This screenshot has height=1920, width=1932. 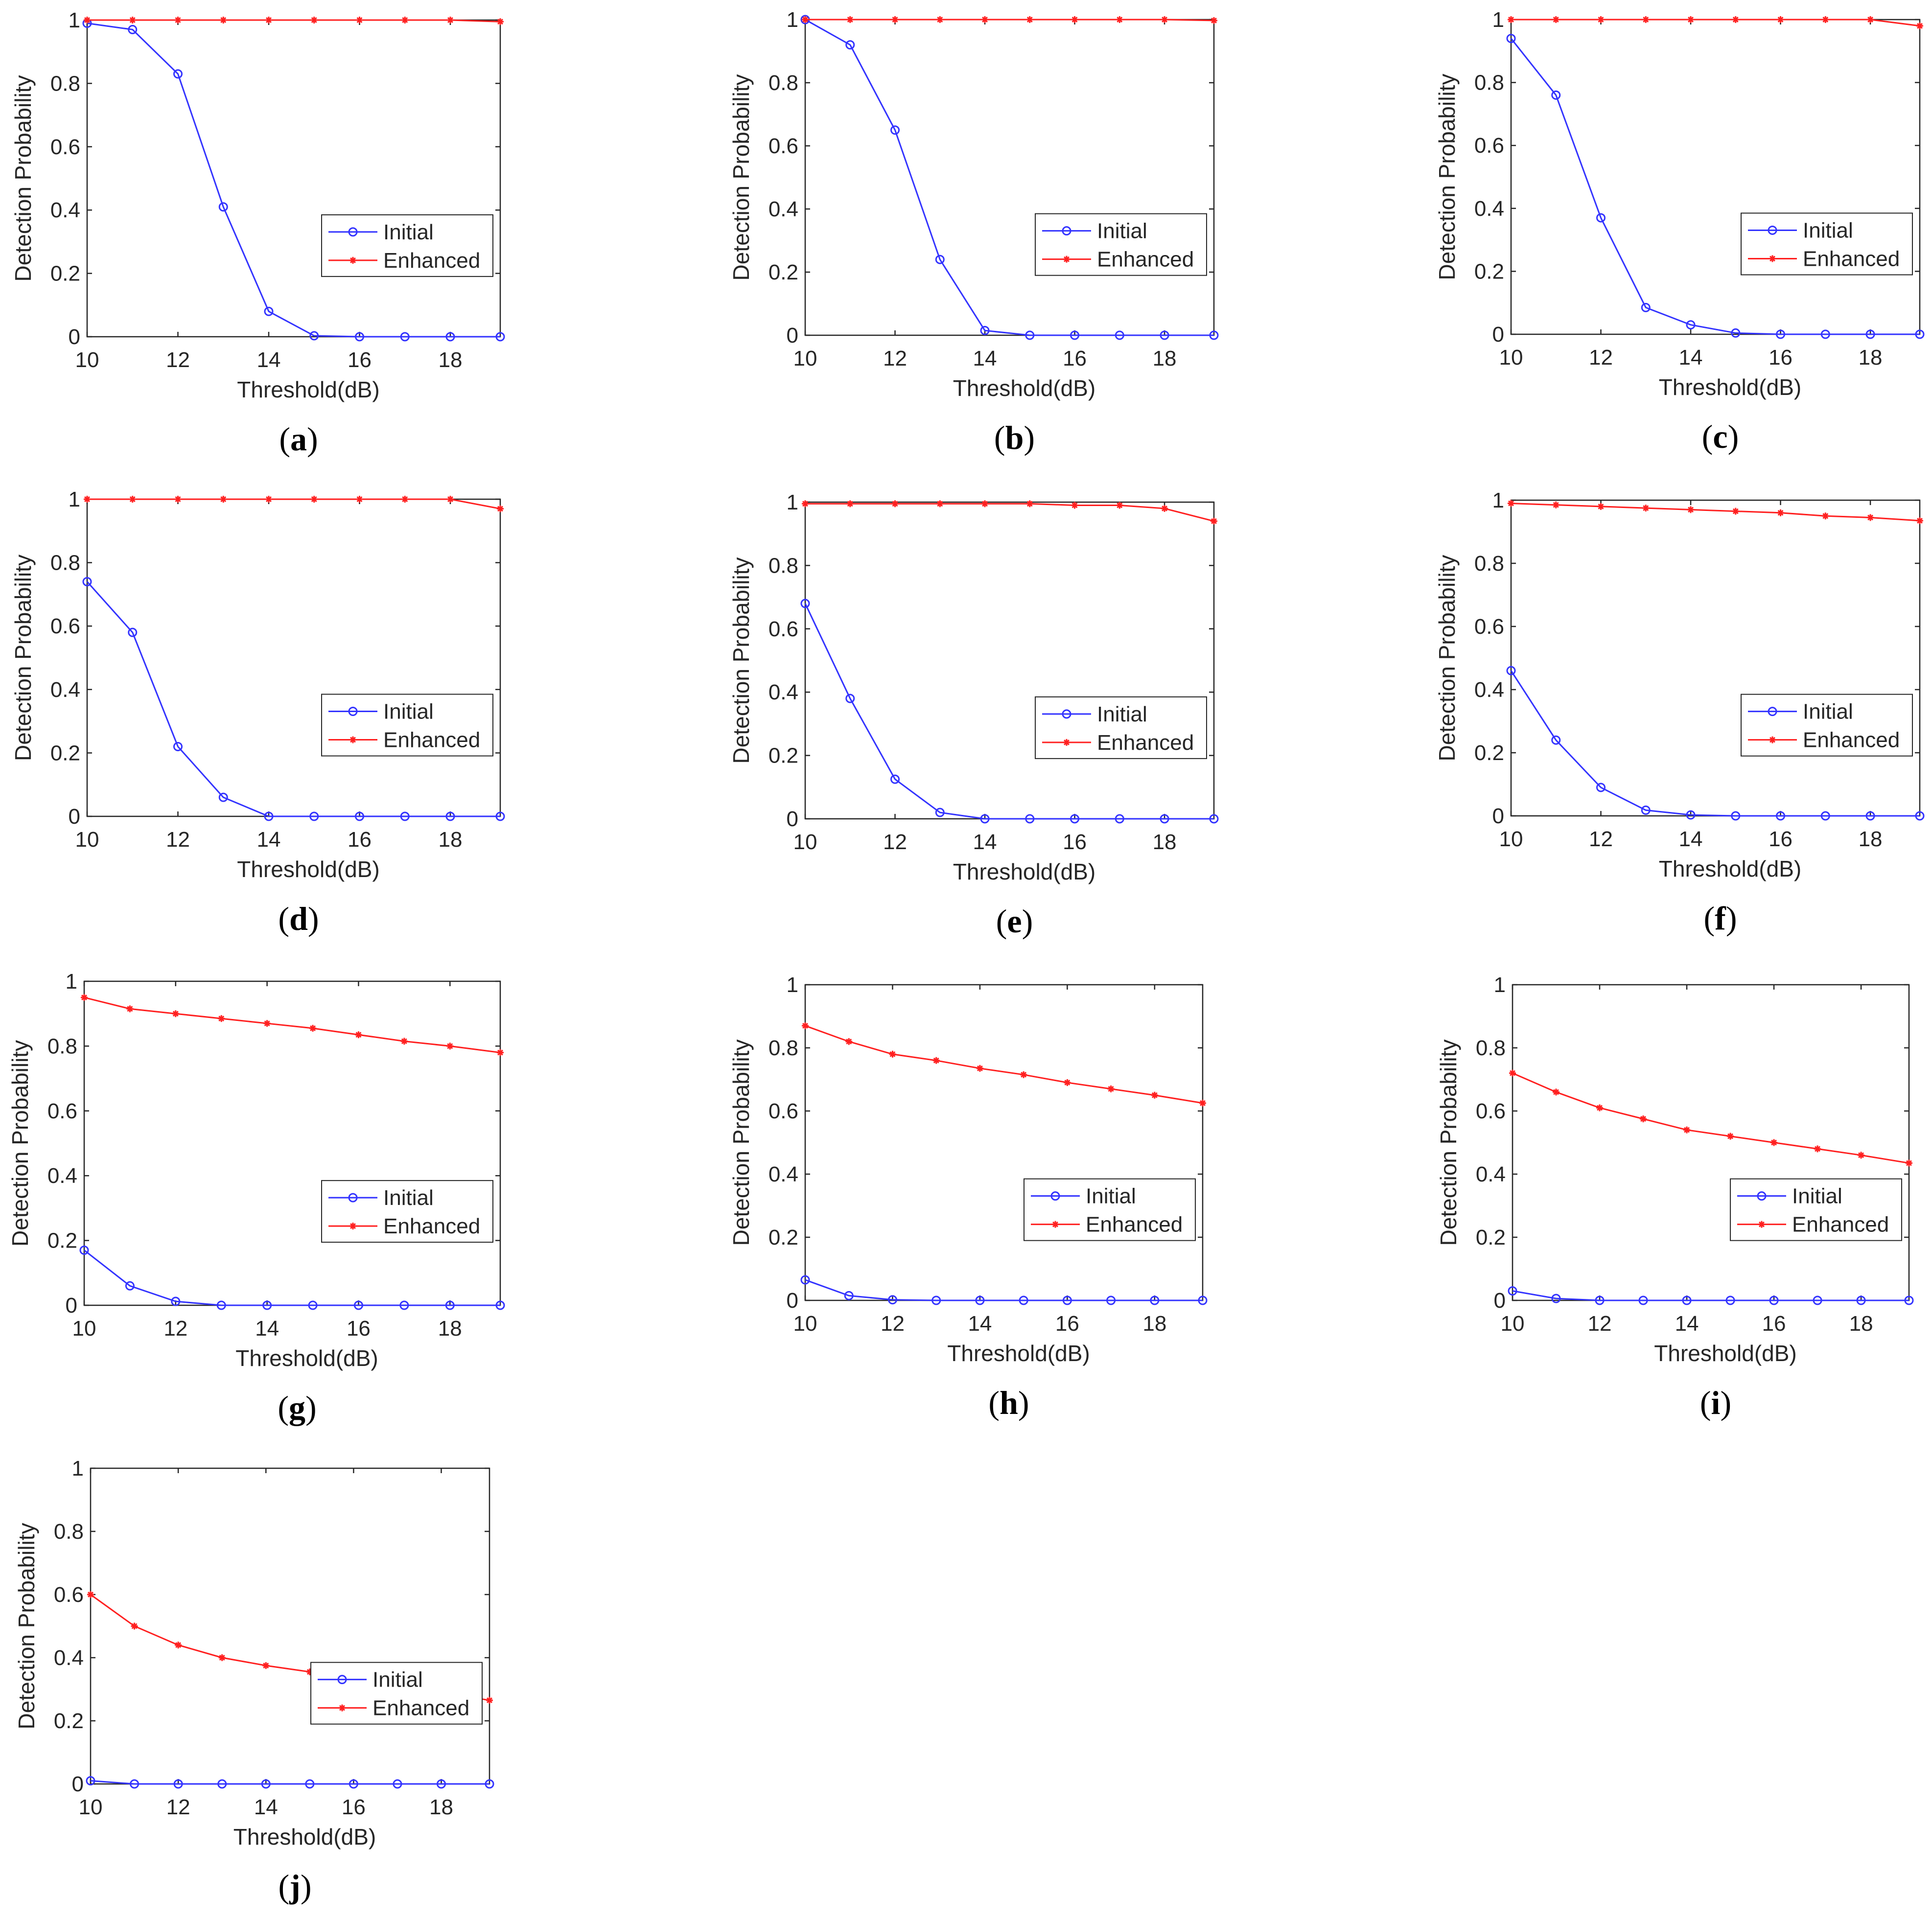 I want to click on panel-letter: h, so click(x=1009, y=1403).